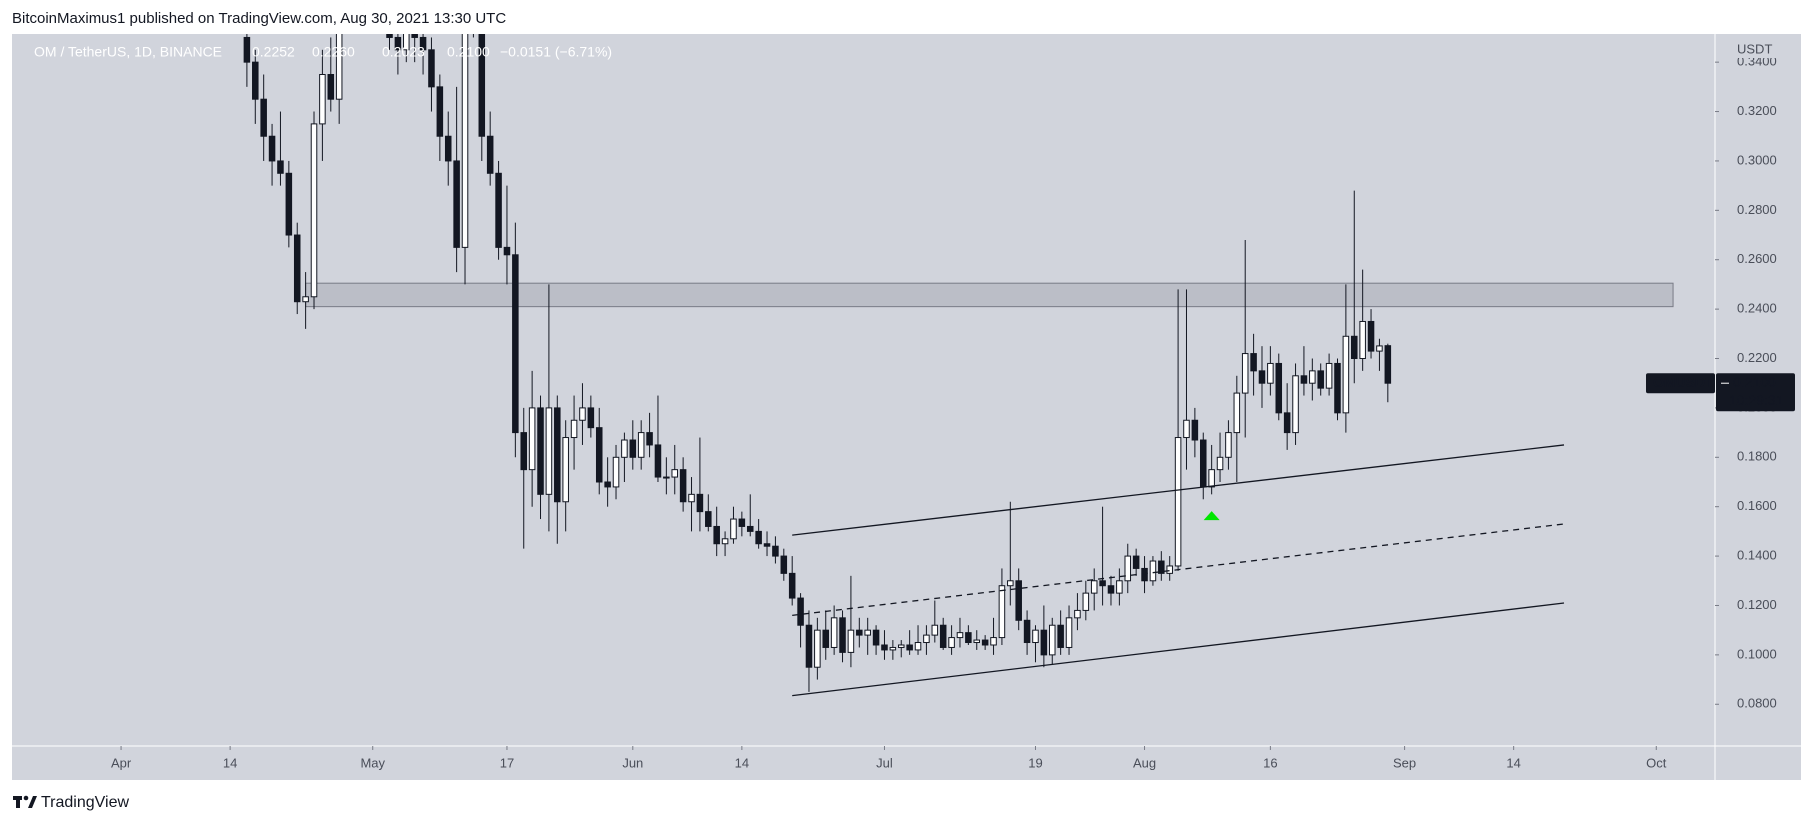 Image resolution: width=1813 pixels, height=826 pixels. I want to click on y-tick-label: 0.3200, so click(1757, 110).